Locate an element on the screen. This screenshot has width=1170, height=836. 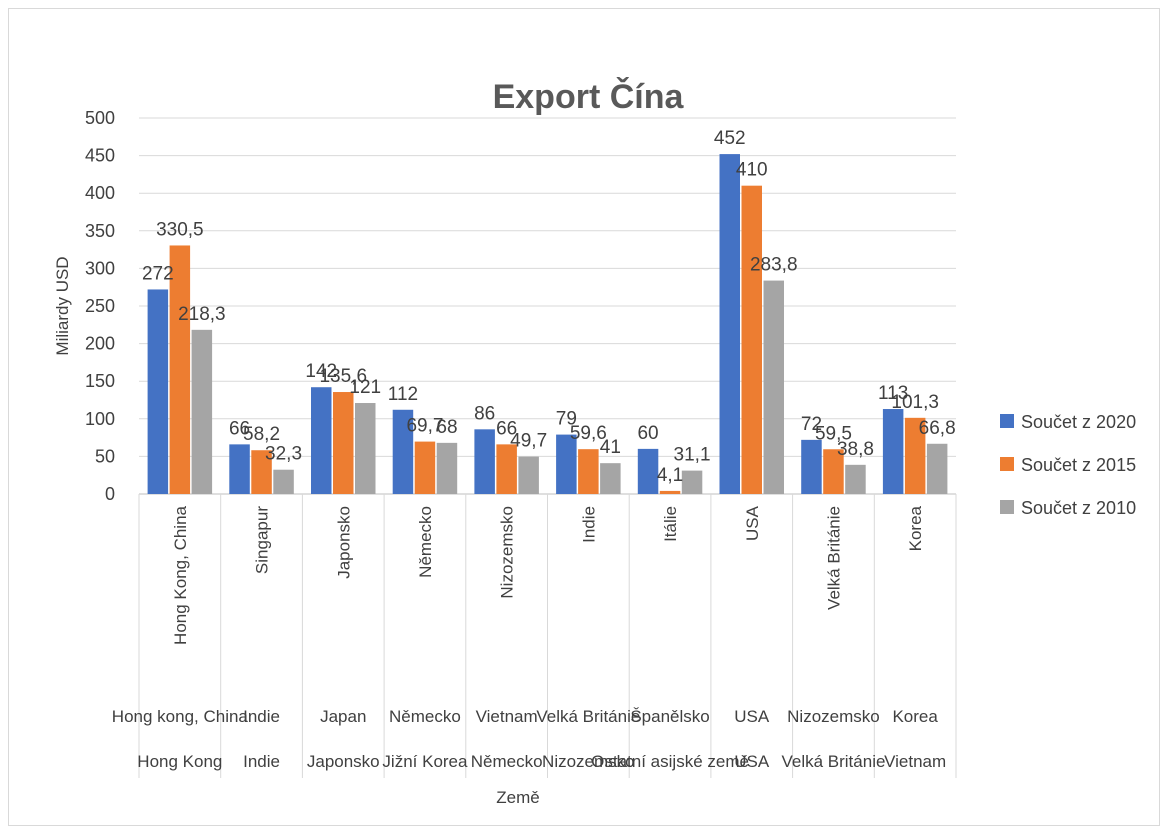
data-label: 72 is located at coordinates (811, 424).